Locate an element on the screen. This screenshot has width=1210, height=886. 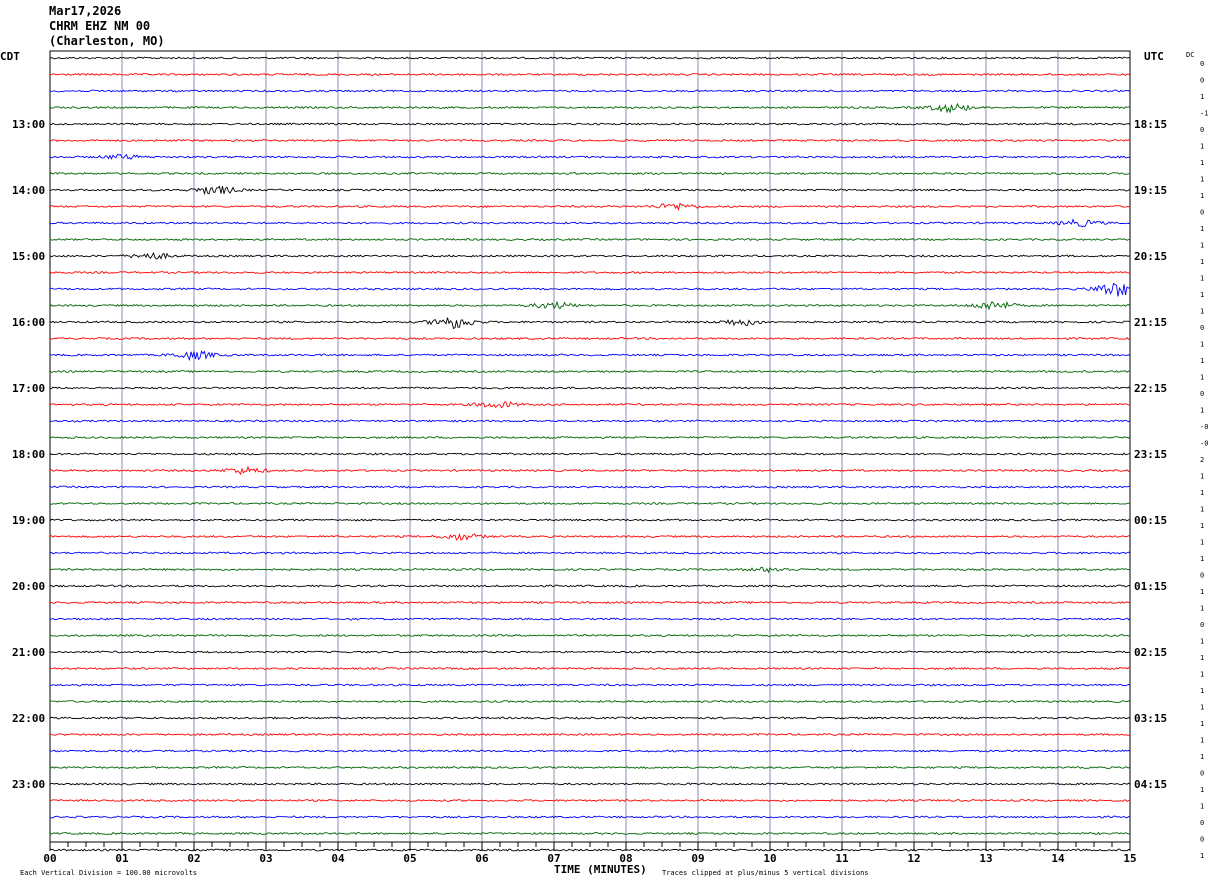
utc-hour-label: 23:15 is located at coordinates (1150, 454).